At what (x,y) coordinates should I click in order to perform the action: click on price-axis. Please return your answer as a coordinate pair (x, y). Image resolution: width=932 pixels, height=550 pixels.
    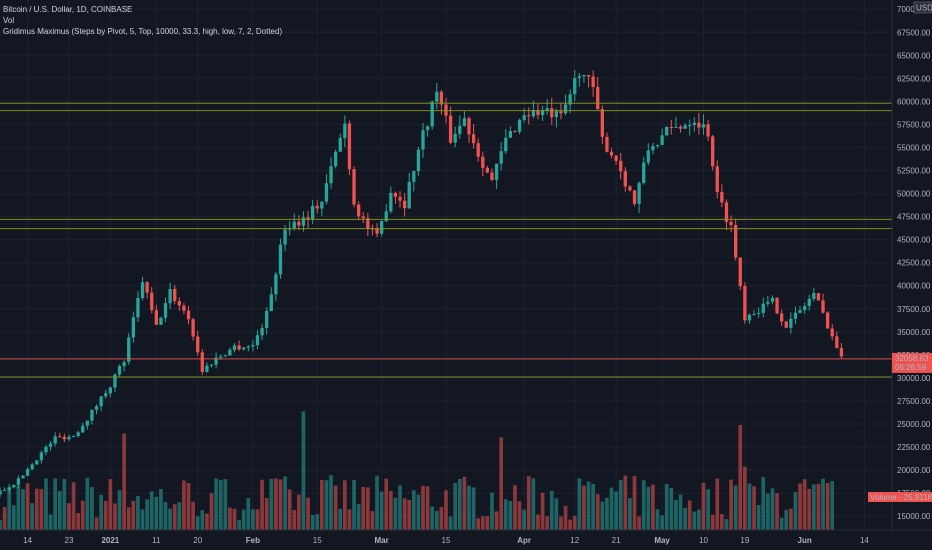
    Looking at the image, I should click on (912, 275).